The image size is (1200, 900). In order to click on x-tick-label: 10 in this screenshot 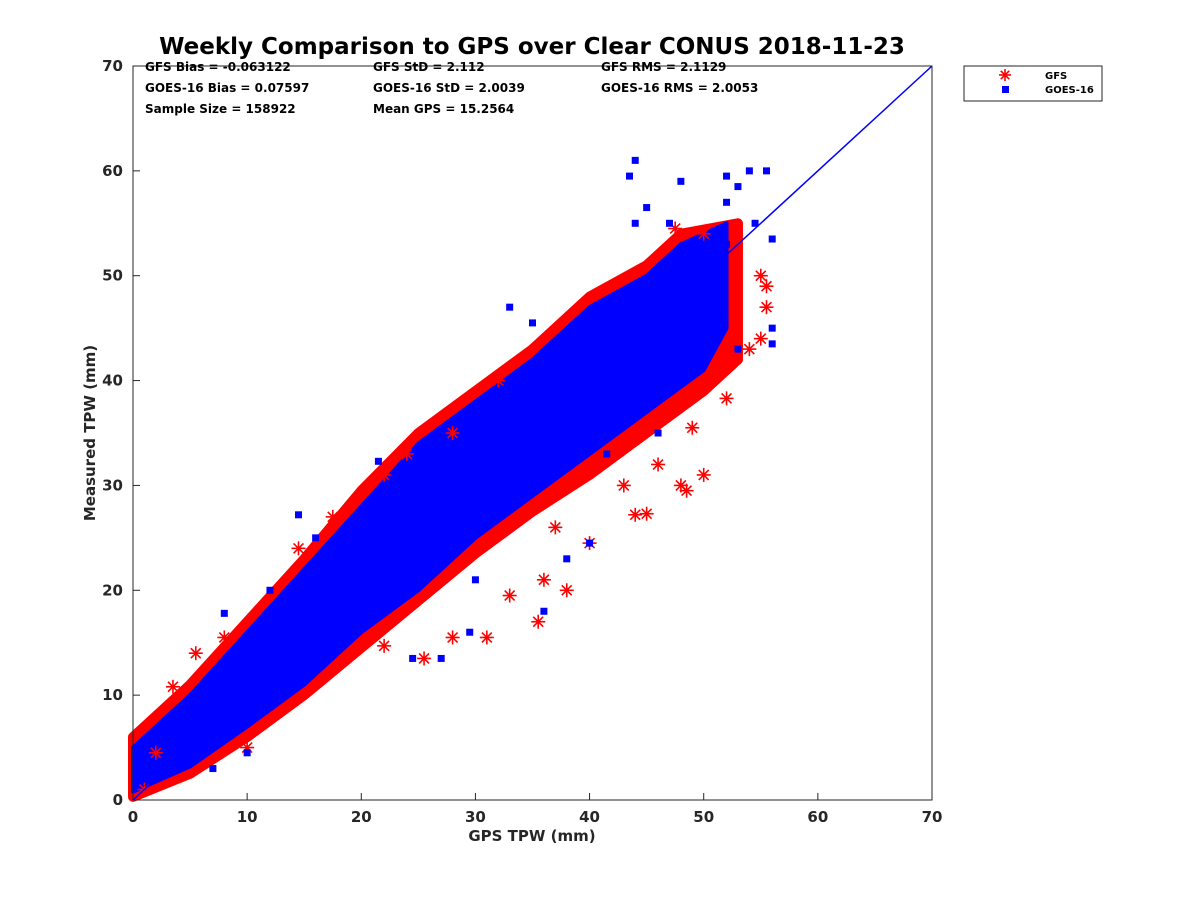, I will do `click(247, 817)`.